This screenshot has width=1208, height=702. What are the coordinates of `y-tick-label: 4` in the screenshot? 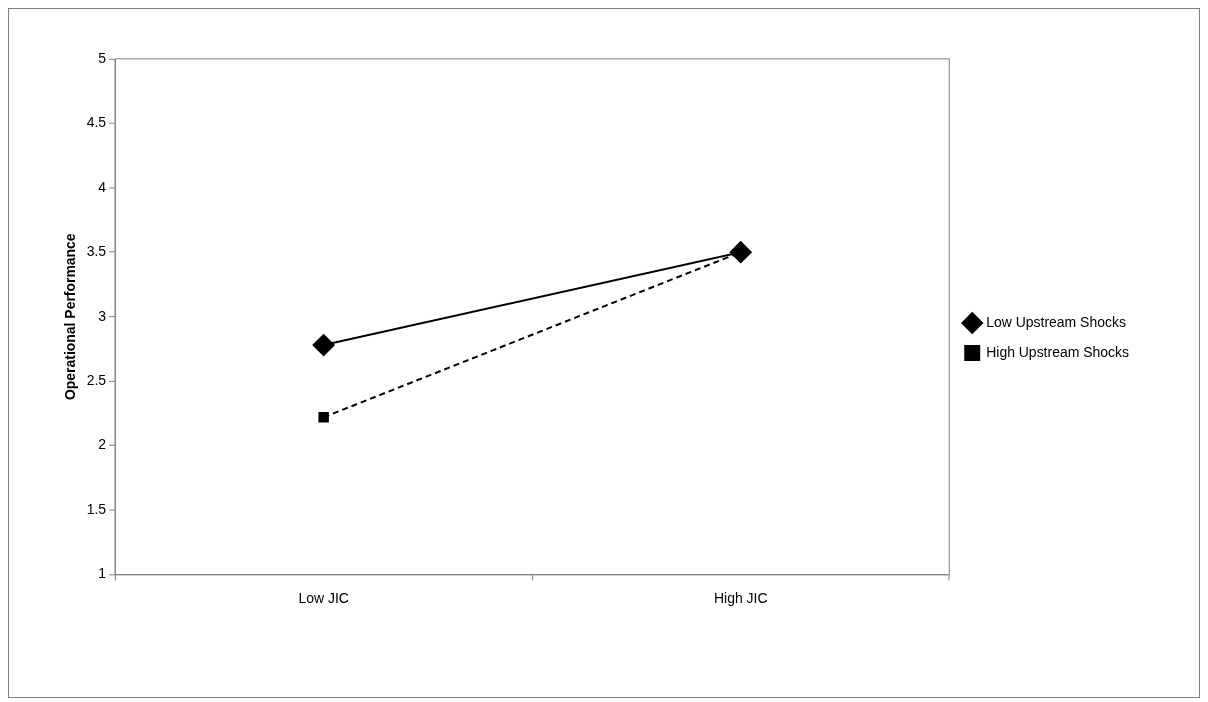 It's located at (102, 186).